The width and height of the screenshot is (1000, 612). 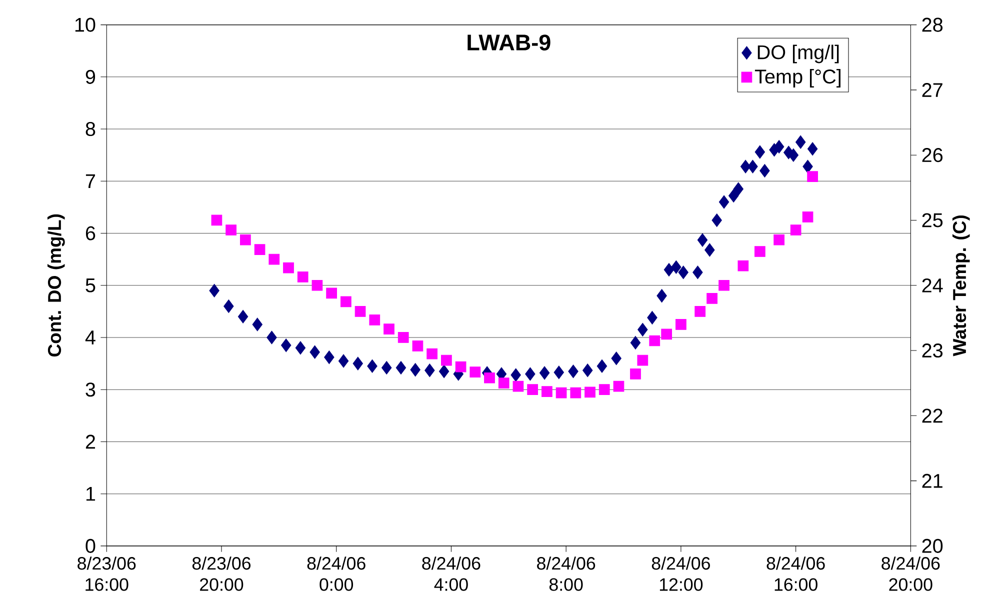 I want to click on y-tick-label: 10, so click(x=85, y=25).